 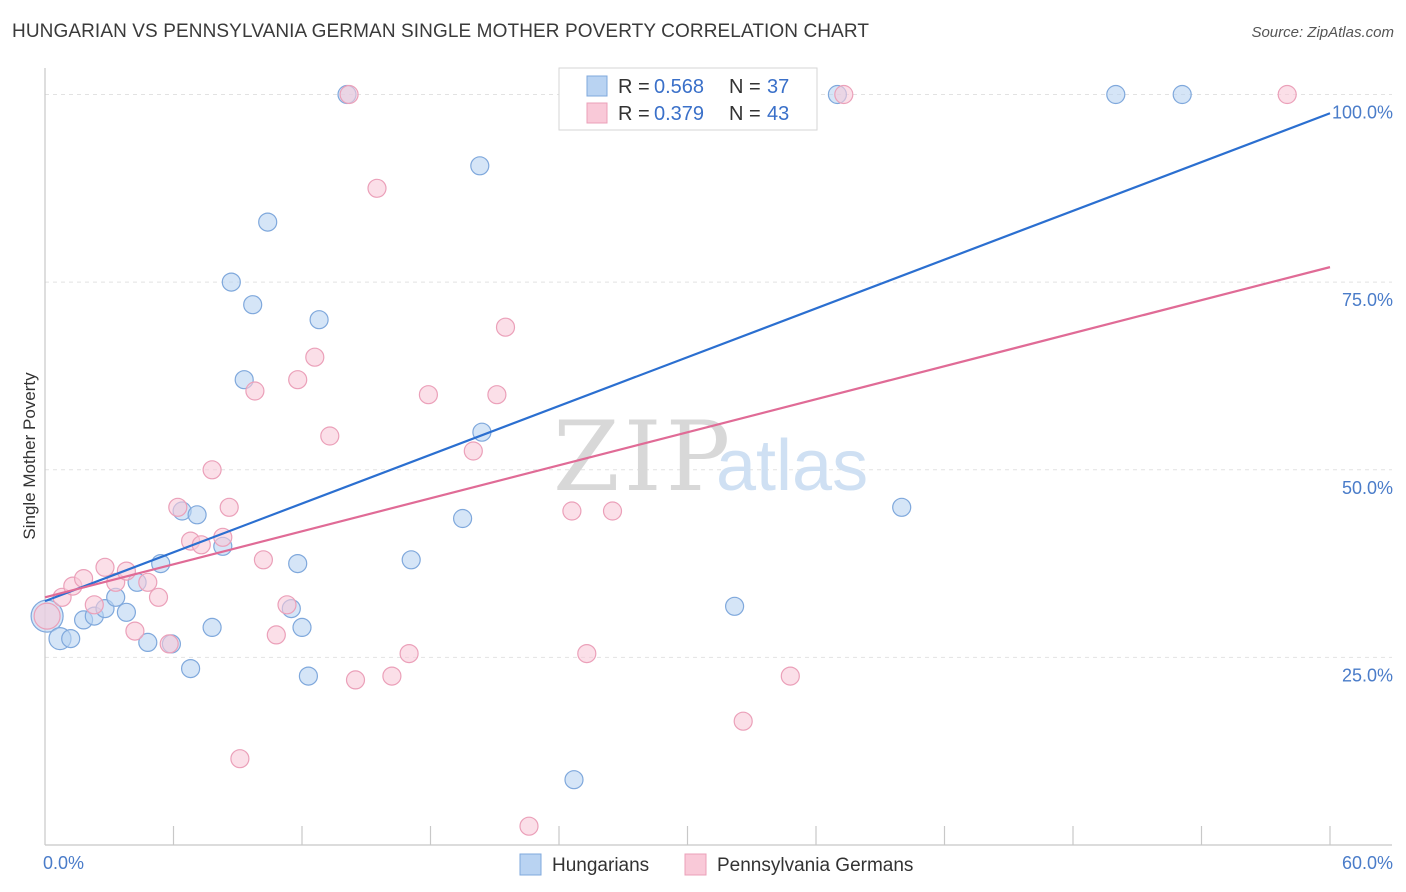 What do you see at coordinates (679, 114) in the screenshot?
I see `legend-r-value-pennsylvania-germans: 0.379` at bounding box center [679, 114].